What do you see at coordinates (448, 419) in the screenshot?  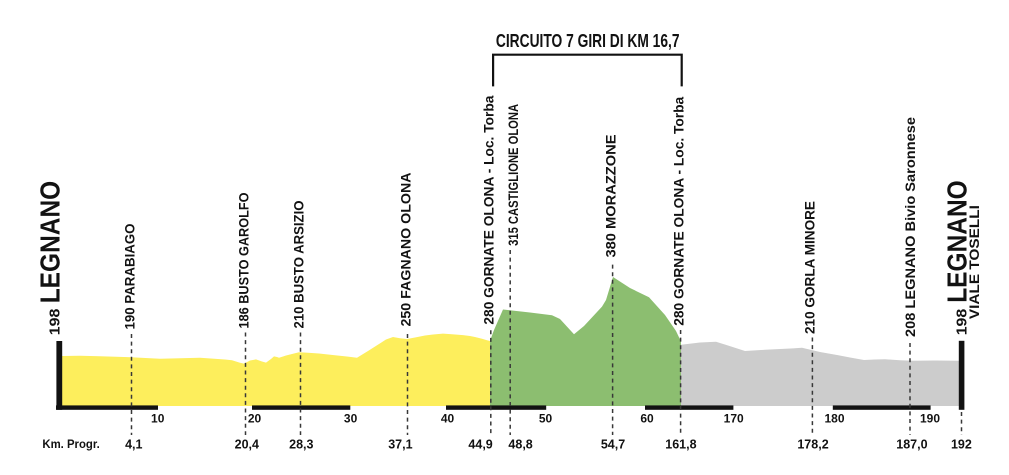 I see `svg-text: 40` at bounding box center [448, 419].